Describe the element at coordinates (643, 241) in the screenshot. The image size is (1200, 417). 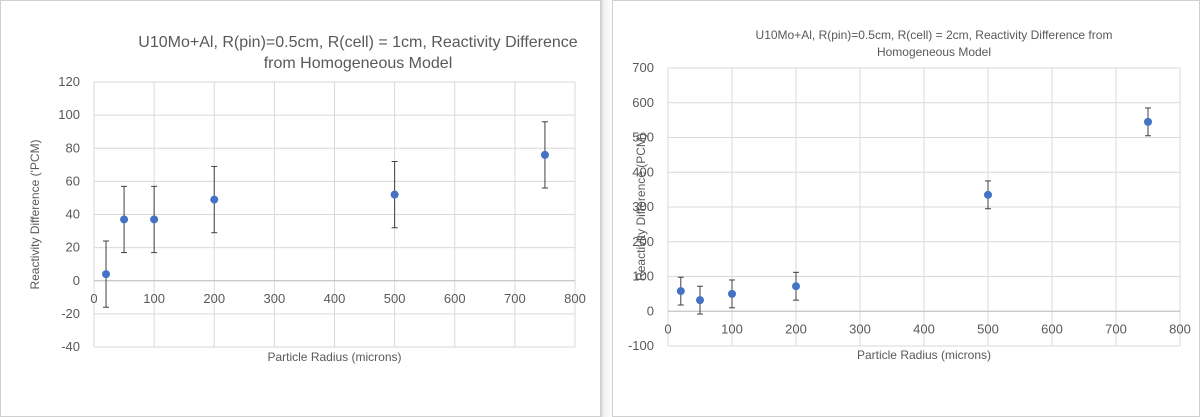
I see `y-tick-label: 200` at that location.